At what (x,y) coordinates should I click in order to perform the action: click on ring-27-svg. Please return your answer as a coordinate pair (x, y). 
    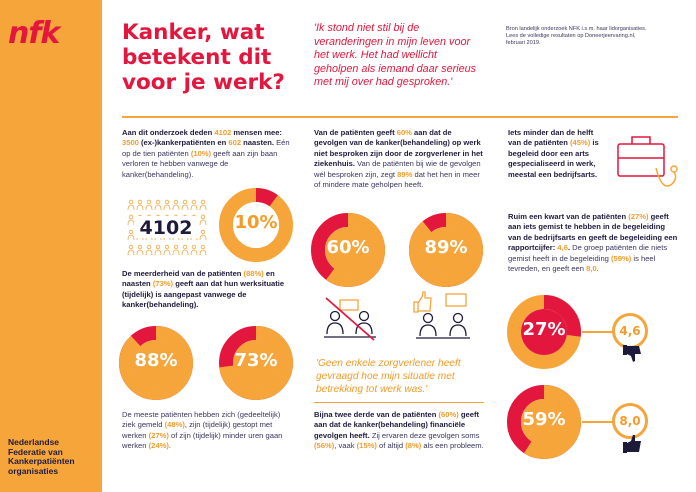
    Looking at the image, I should click on (544, 332).